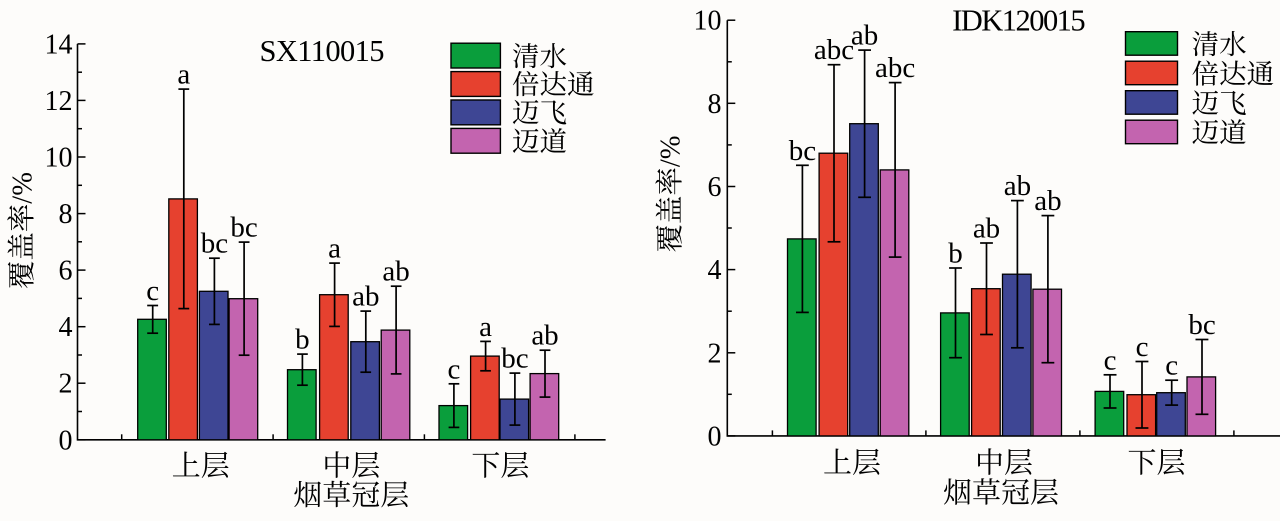  Describe the element at coordinates (59, 44) in the screenshot. I see `svg-text: 14` at that location.